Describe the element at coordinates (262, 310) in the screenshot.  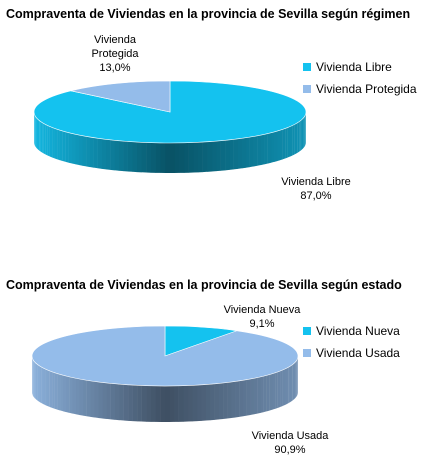
I see `data-label-name: Vivienda Nueva` at that location.